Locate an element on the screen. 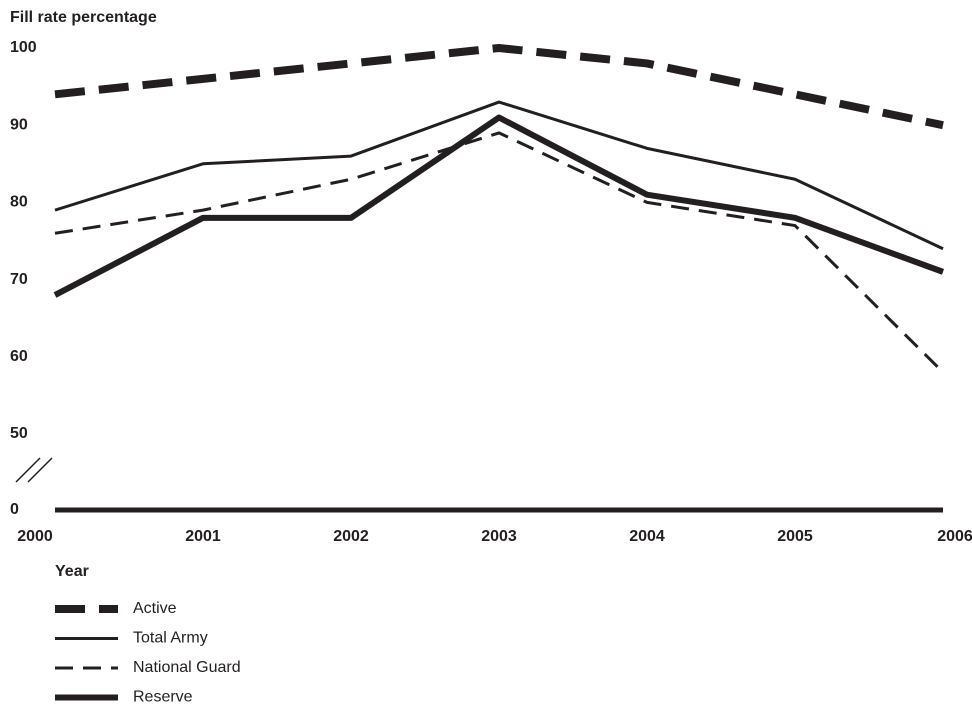  x-tick-label: 2005 is located at coordinates (795, 536).